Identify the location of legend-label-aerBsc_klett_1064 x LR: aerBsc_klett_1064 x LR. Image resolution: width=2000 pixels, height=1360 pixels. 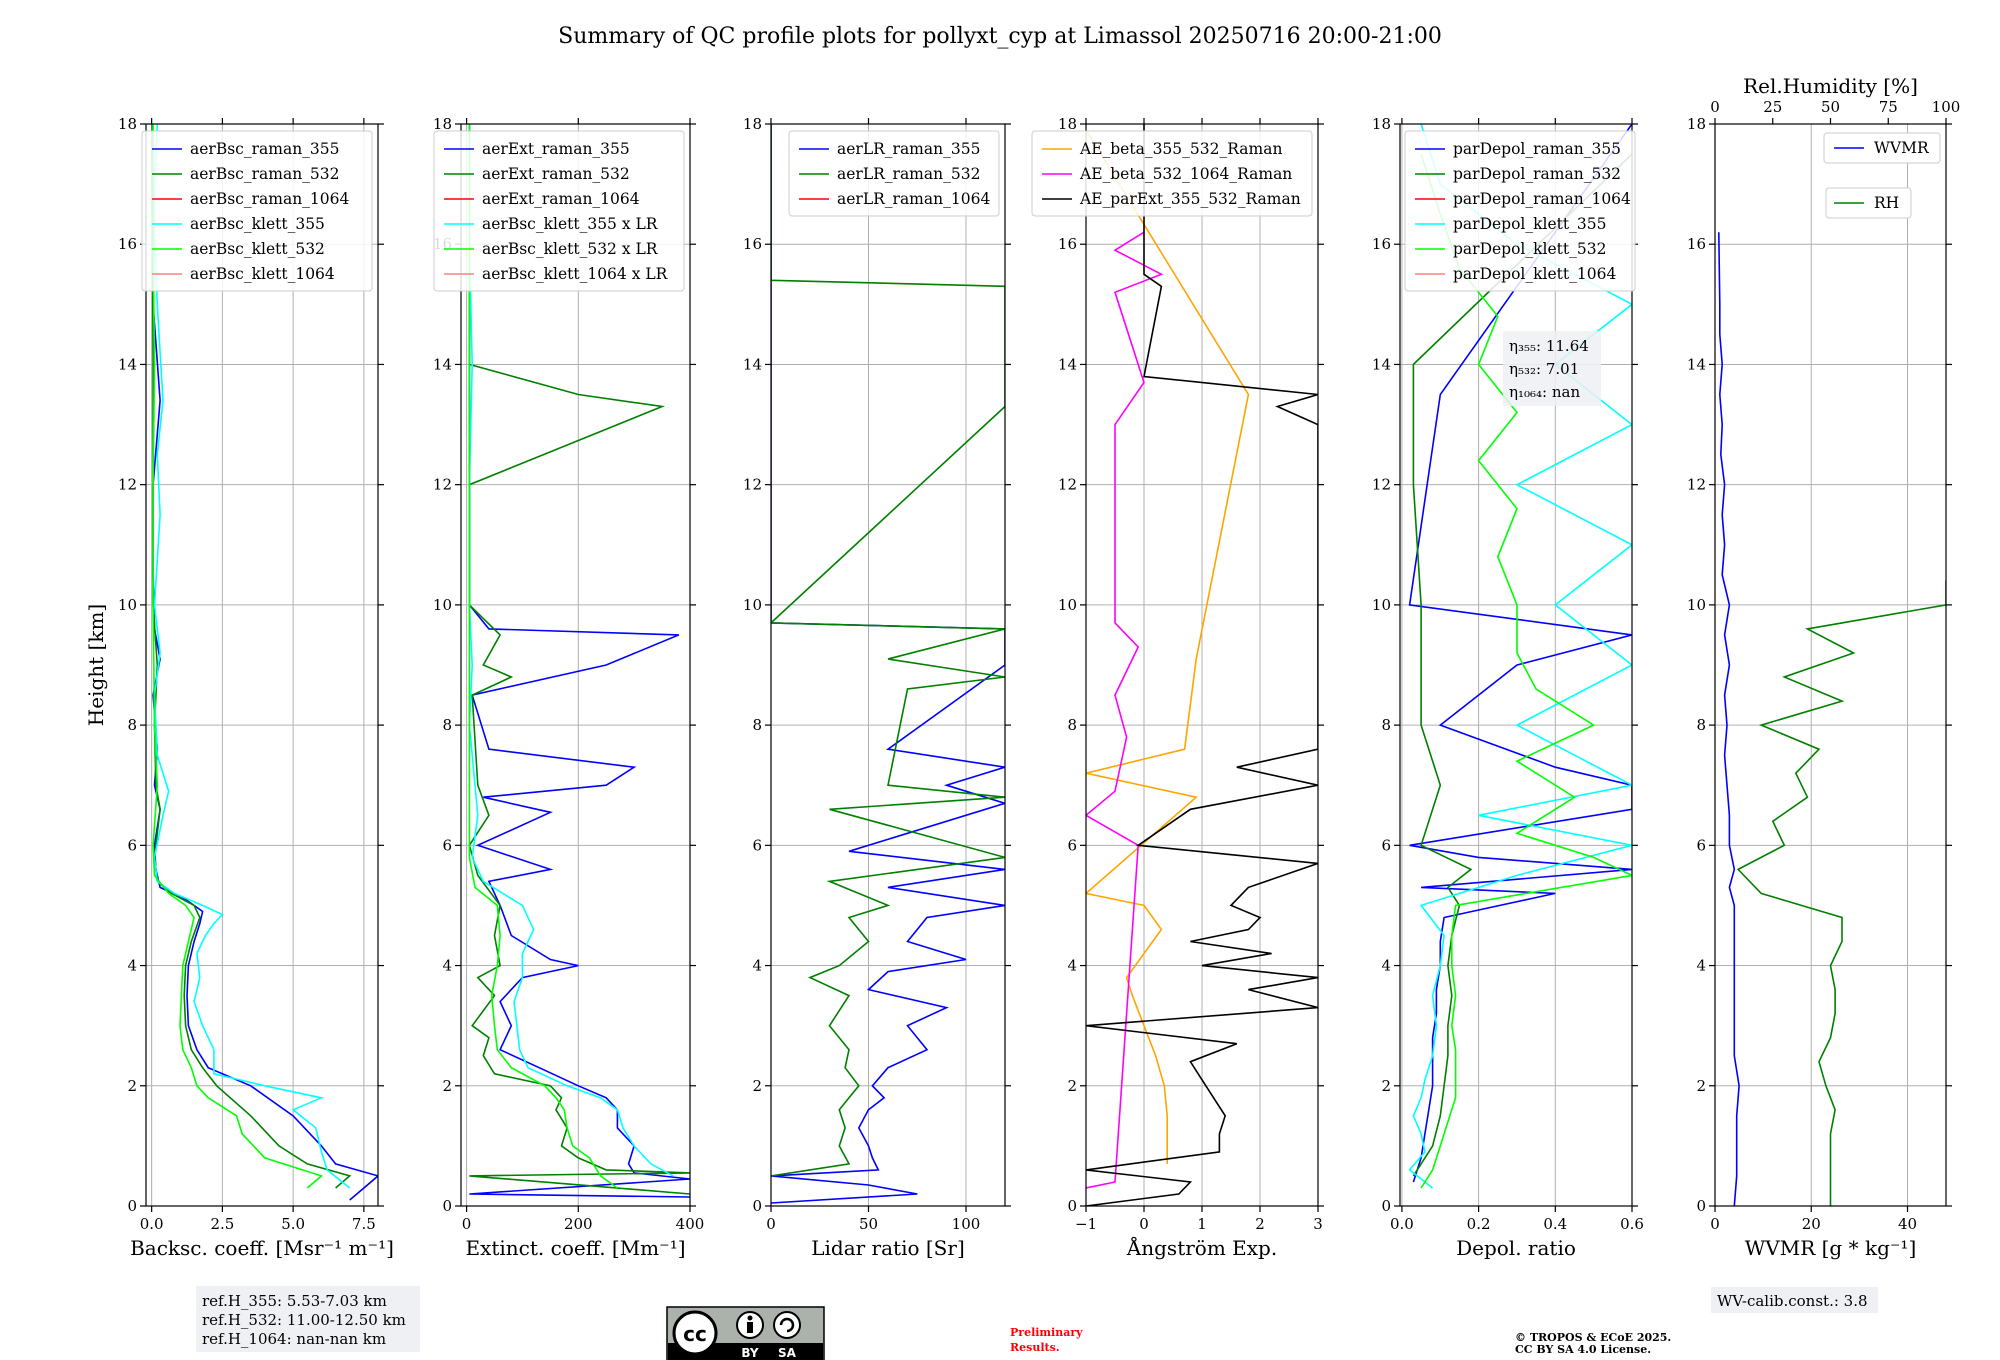
(575, 274).